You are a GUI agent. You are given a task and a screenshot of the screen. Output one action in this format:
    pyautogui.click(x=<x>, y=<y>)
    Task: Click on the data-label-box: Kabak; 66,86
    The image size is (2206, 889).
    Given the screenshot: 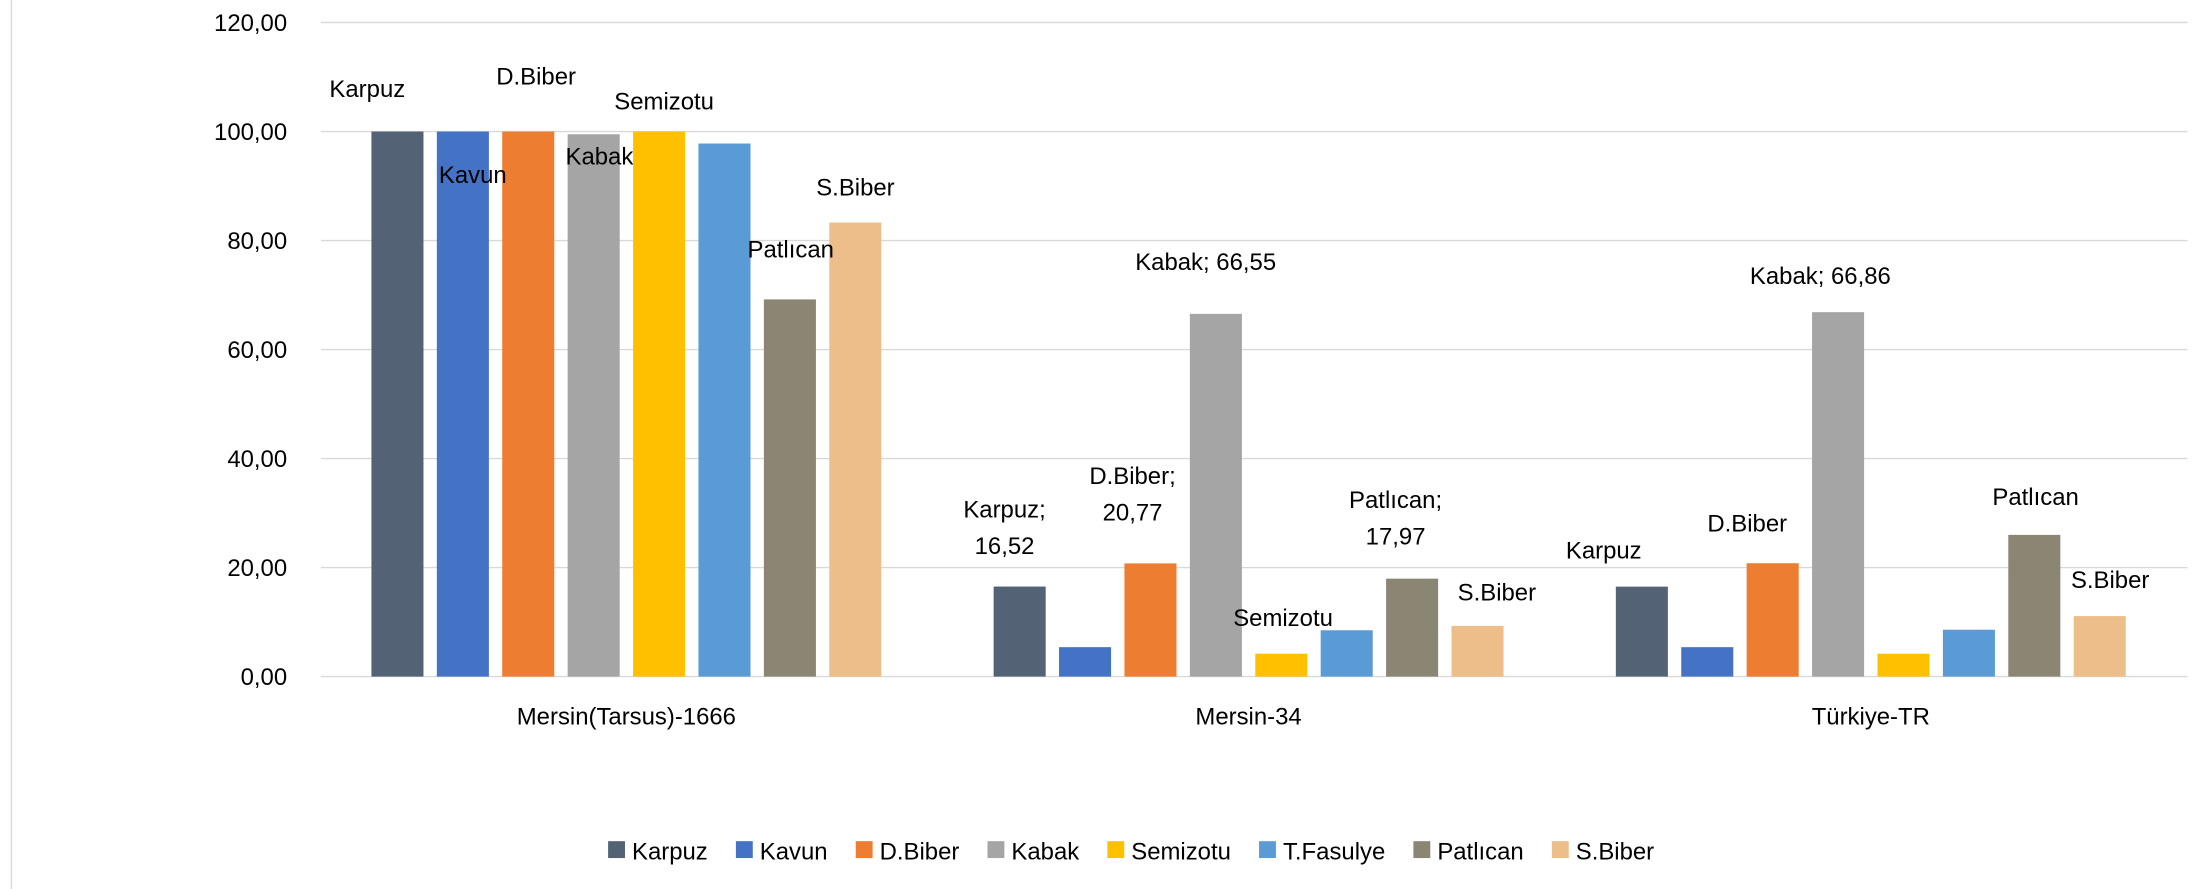 What is the action you would take?
    pyautogui.click(x=1820, y=276)
    